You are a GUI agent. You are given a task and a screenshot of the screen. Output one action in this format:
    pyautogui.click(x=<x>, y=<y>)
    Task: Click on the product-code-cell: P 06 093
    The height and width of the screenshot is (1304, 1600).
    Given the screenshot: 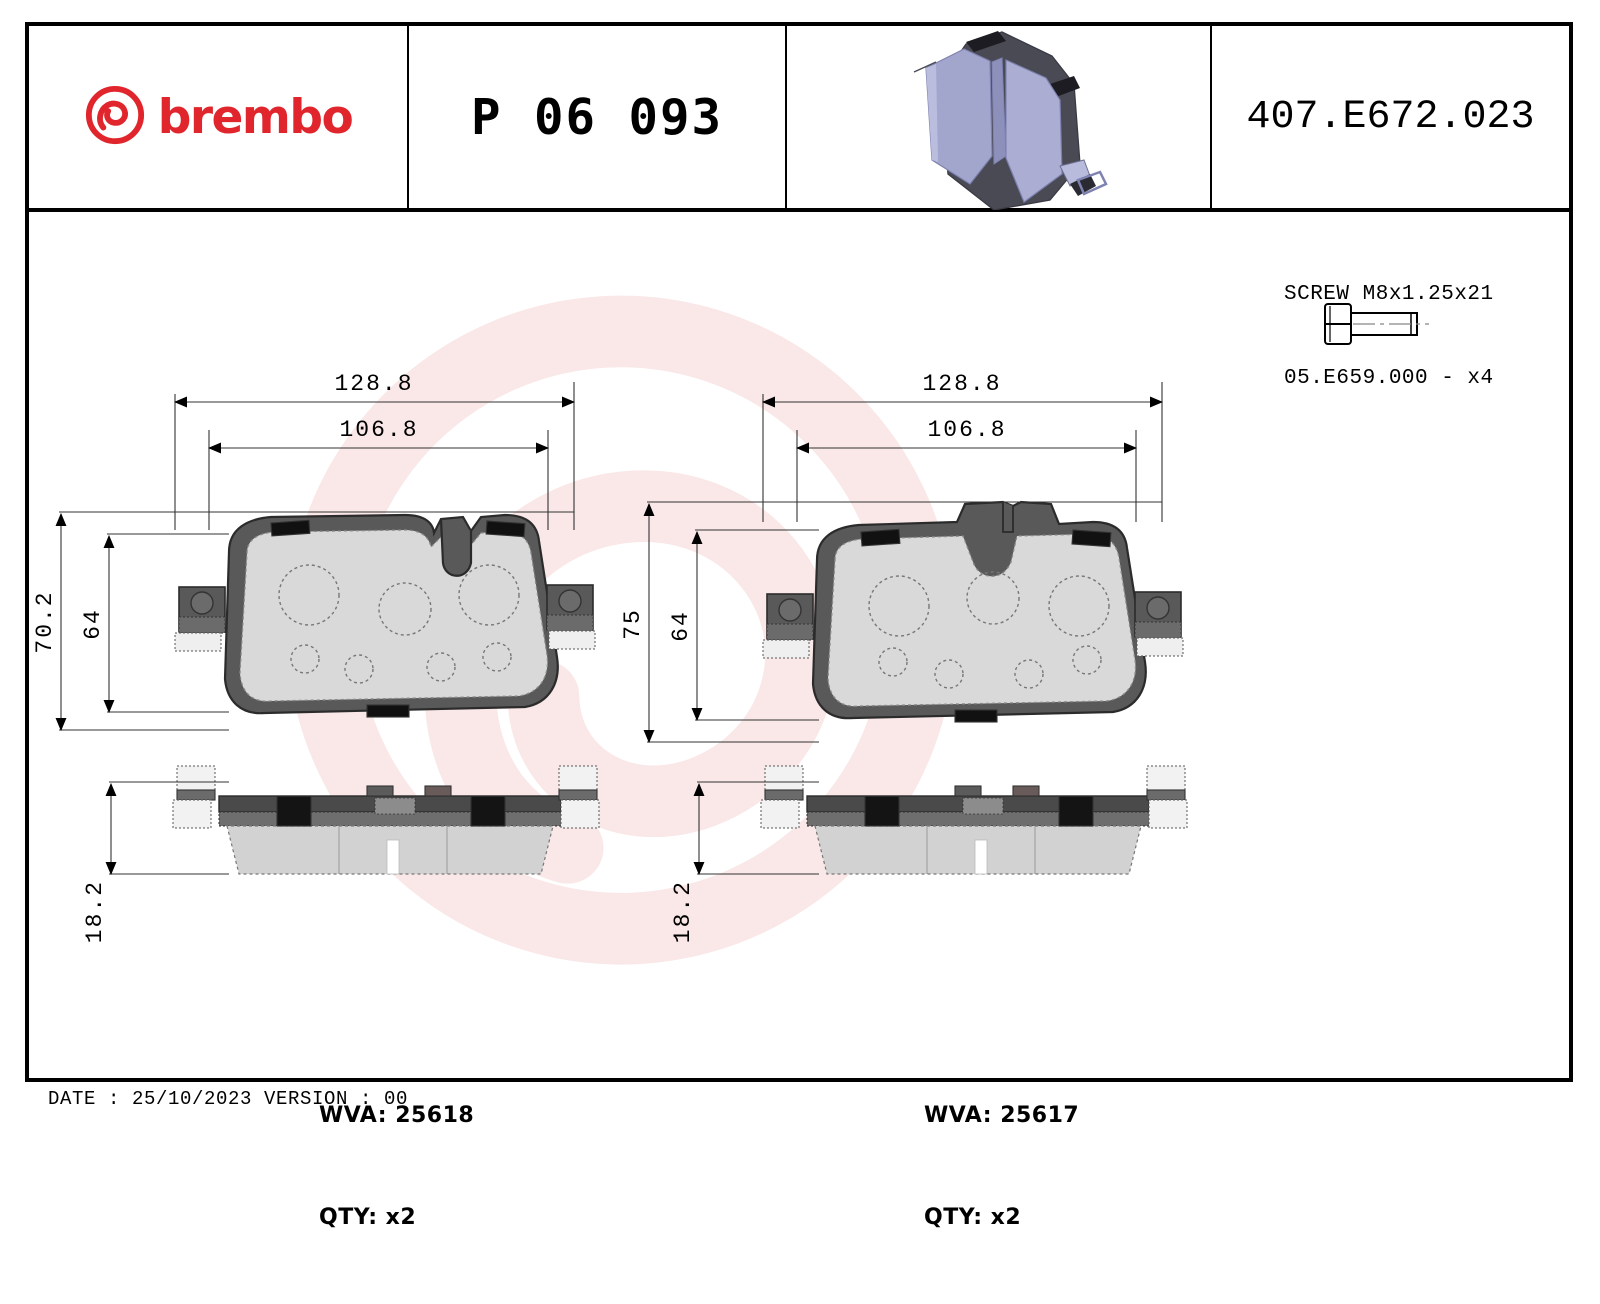 What is the action you would take?
    pyautogui.click(x=598, y=117)
    